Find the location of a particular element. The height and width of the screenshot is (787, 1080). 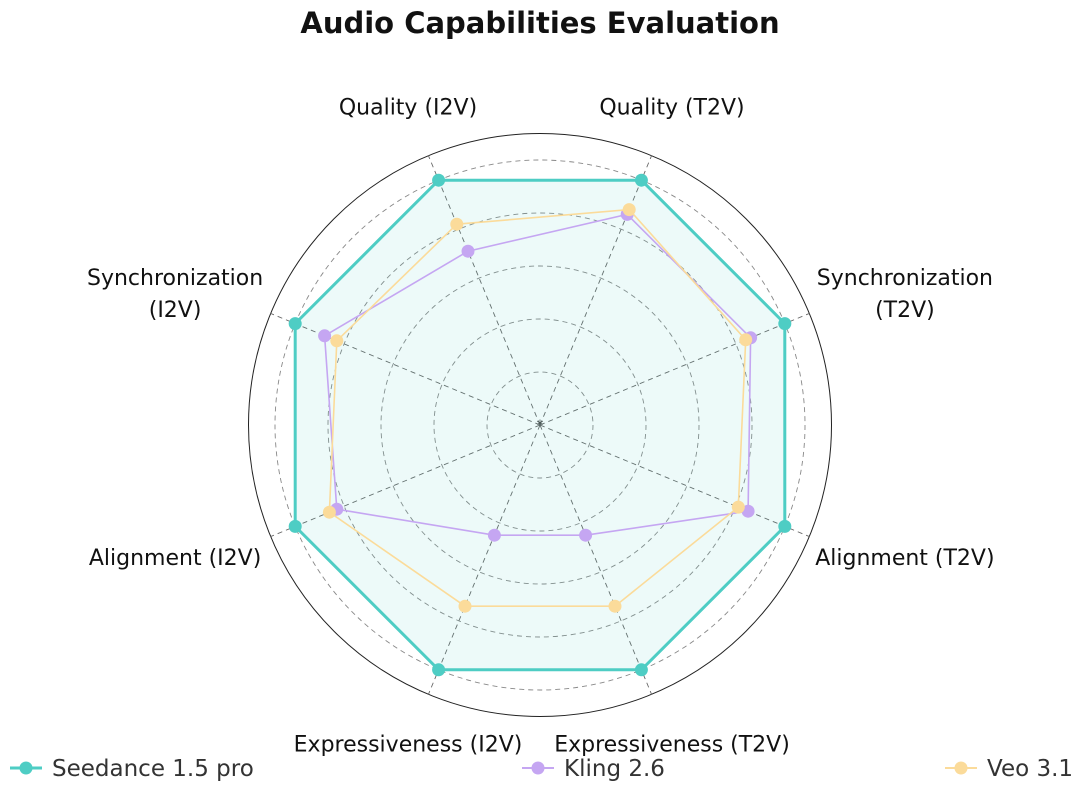

axis-label-1: Quality (T2V) is located at coordinates (671, 107).